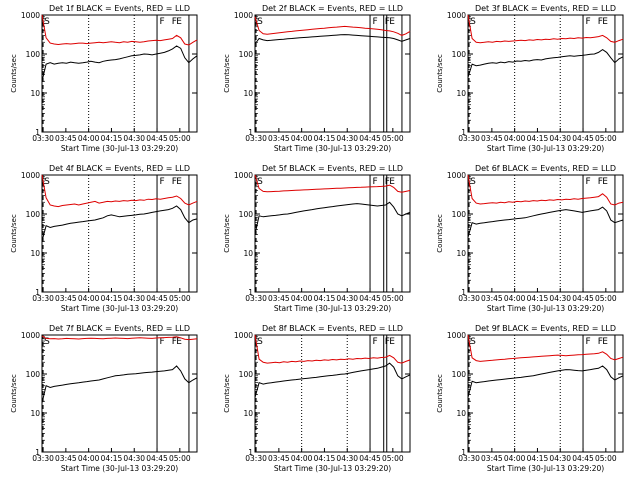 The height and width of the screenshot is (480, 640). What do you see at coordinates (119, 328) in the screenshot?
I see `panel-title: Det 7f BLACK = Events, RED = LLD` at bounding box center [119, 328].